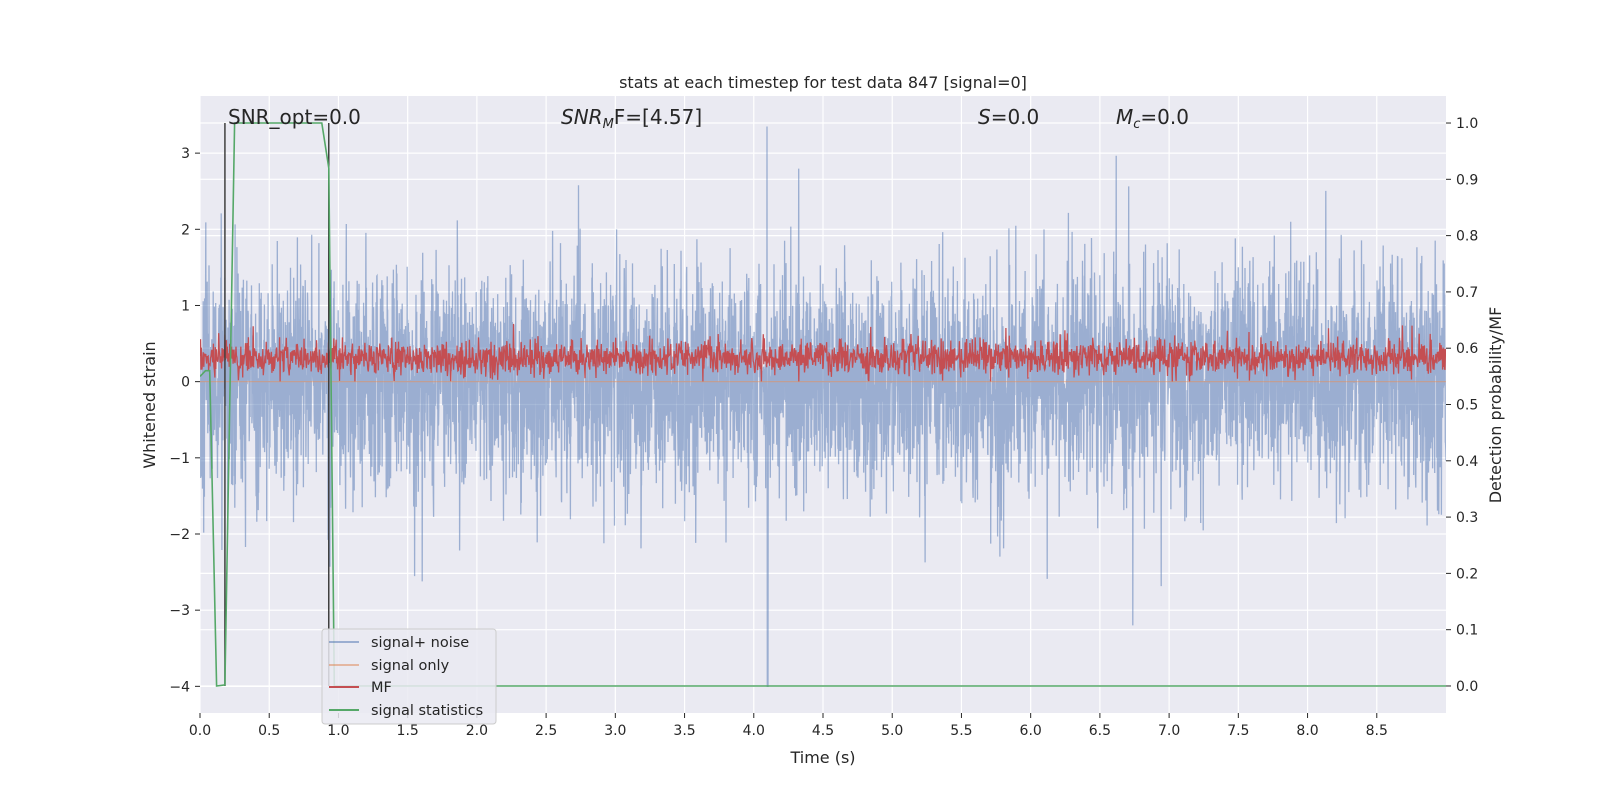 The image size is (1600, 800). I want to click on y-right-tick-label: 0.7, so click(1467, 293).